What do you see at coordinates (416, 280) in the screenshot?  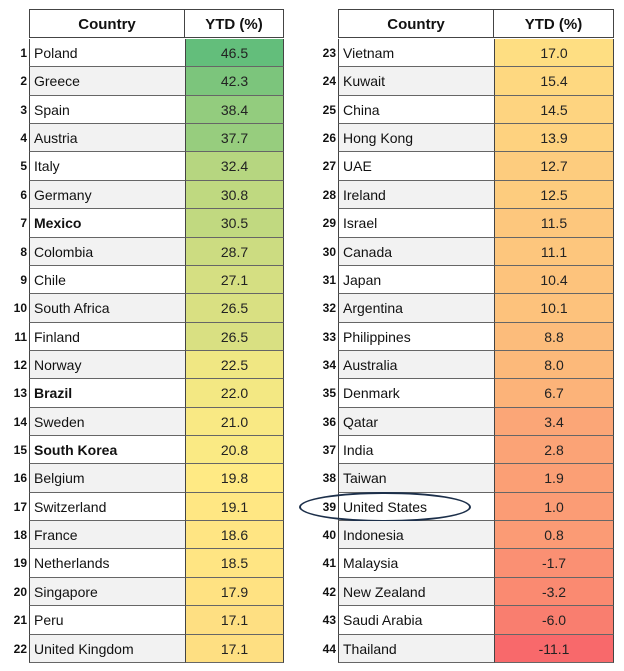 I see `country-cell: Japan` at bounding box center [416, 280].